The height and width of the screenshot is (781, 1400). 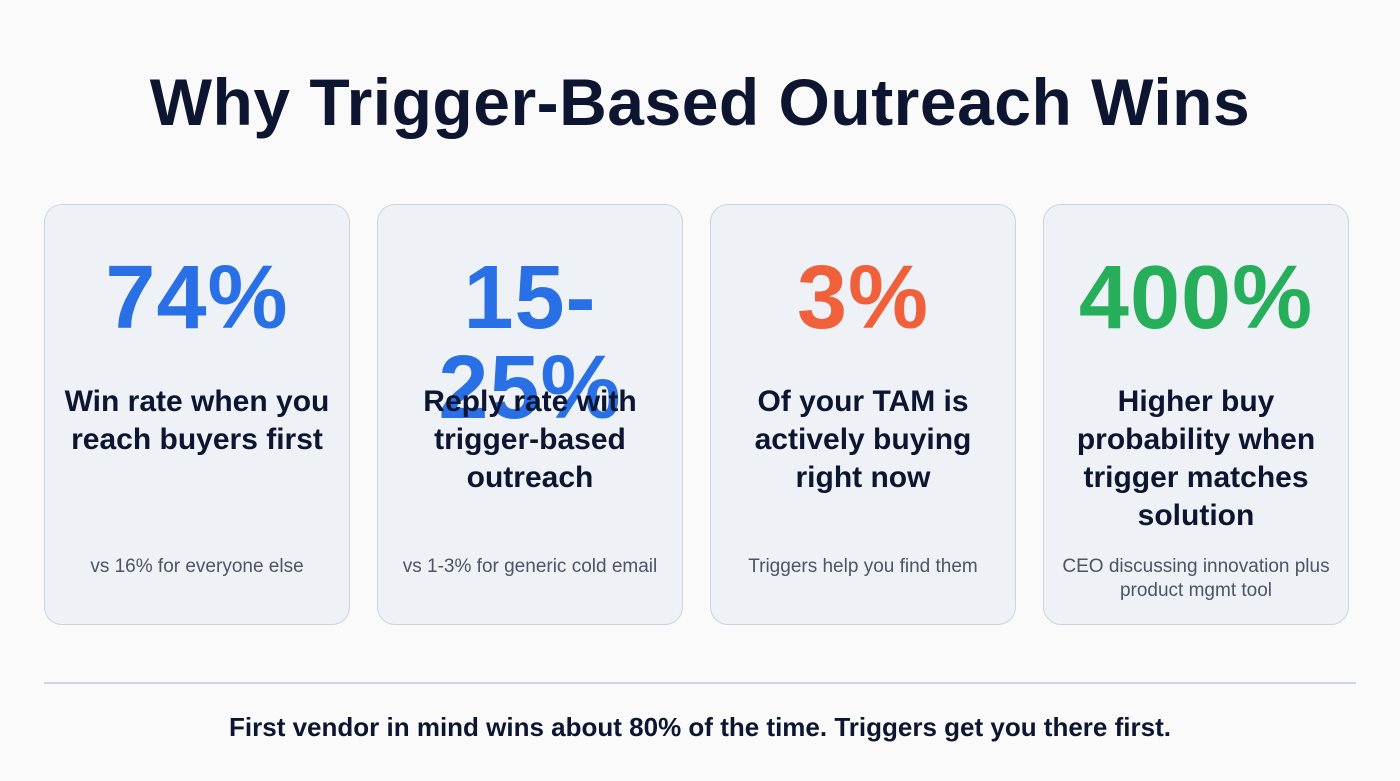 I want to click on stat-value: 3%, so click(x=863, y=298).